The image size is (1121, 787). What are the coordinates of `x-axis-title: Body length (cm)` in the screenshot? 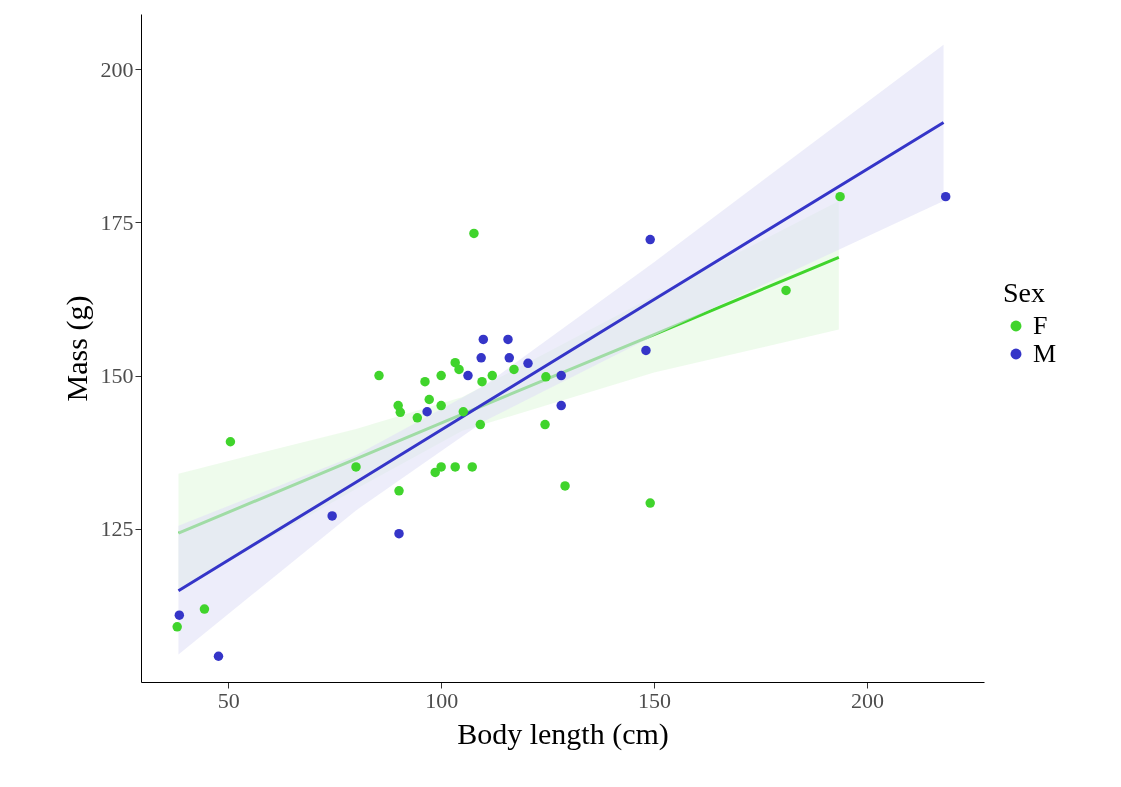 It's located at (563, 733).